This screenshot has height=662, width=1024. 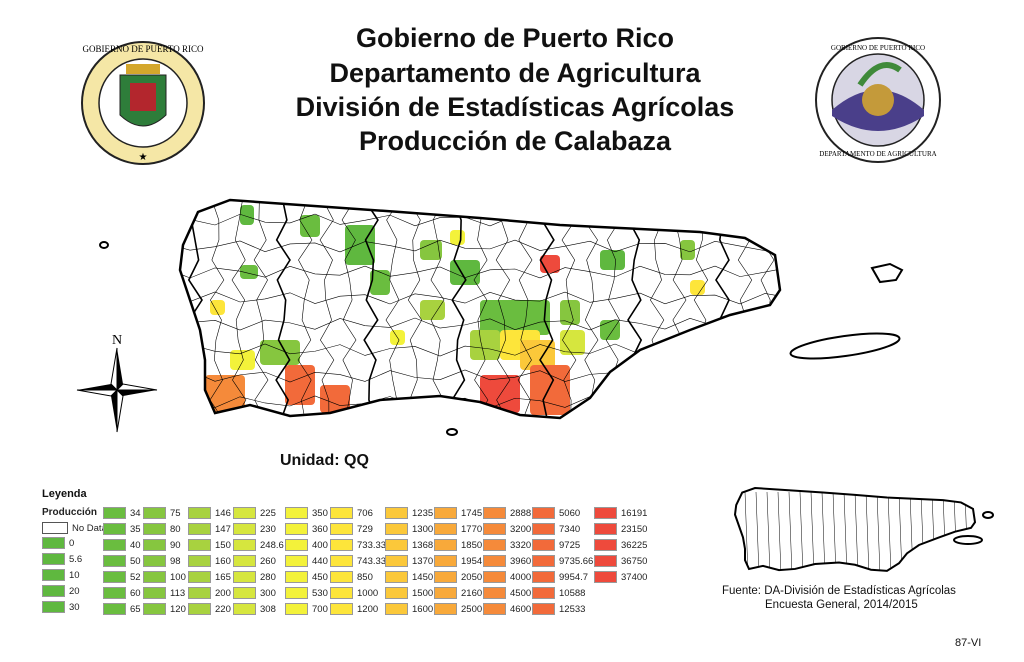 I want to click on legend-label-no-data: No Data, so click(x=89, y=528).